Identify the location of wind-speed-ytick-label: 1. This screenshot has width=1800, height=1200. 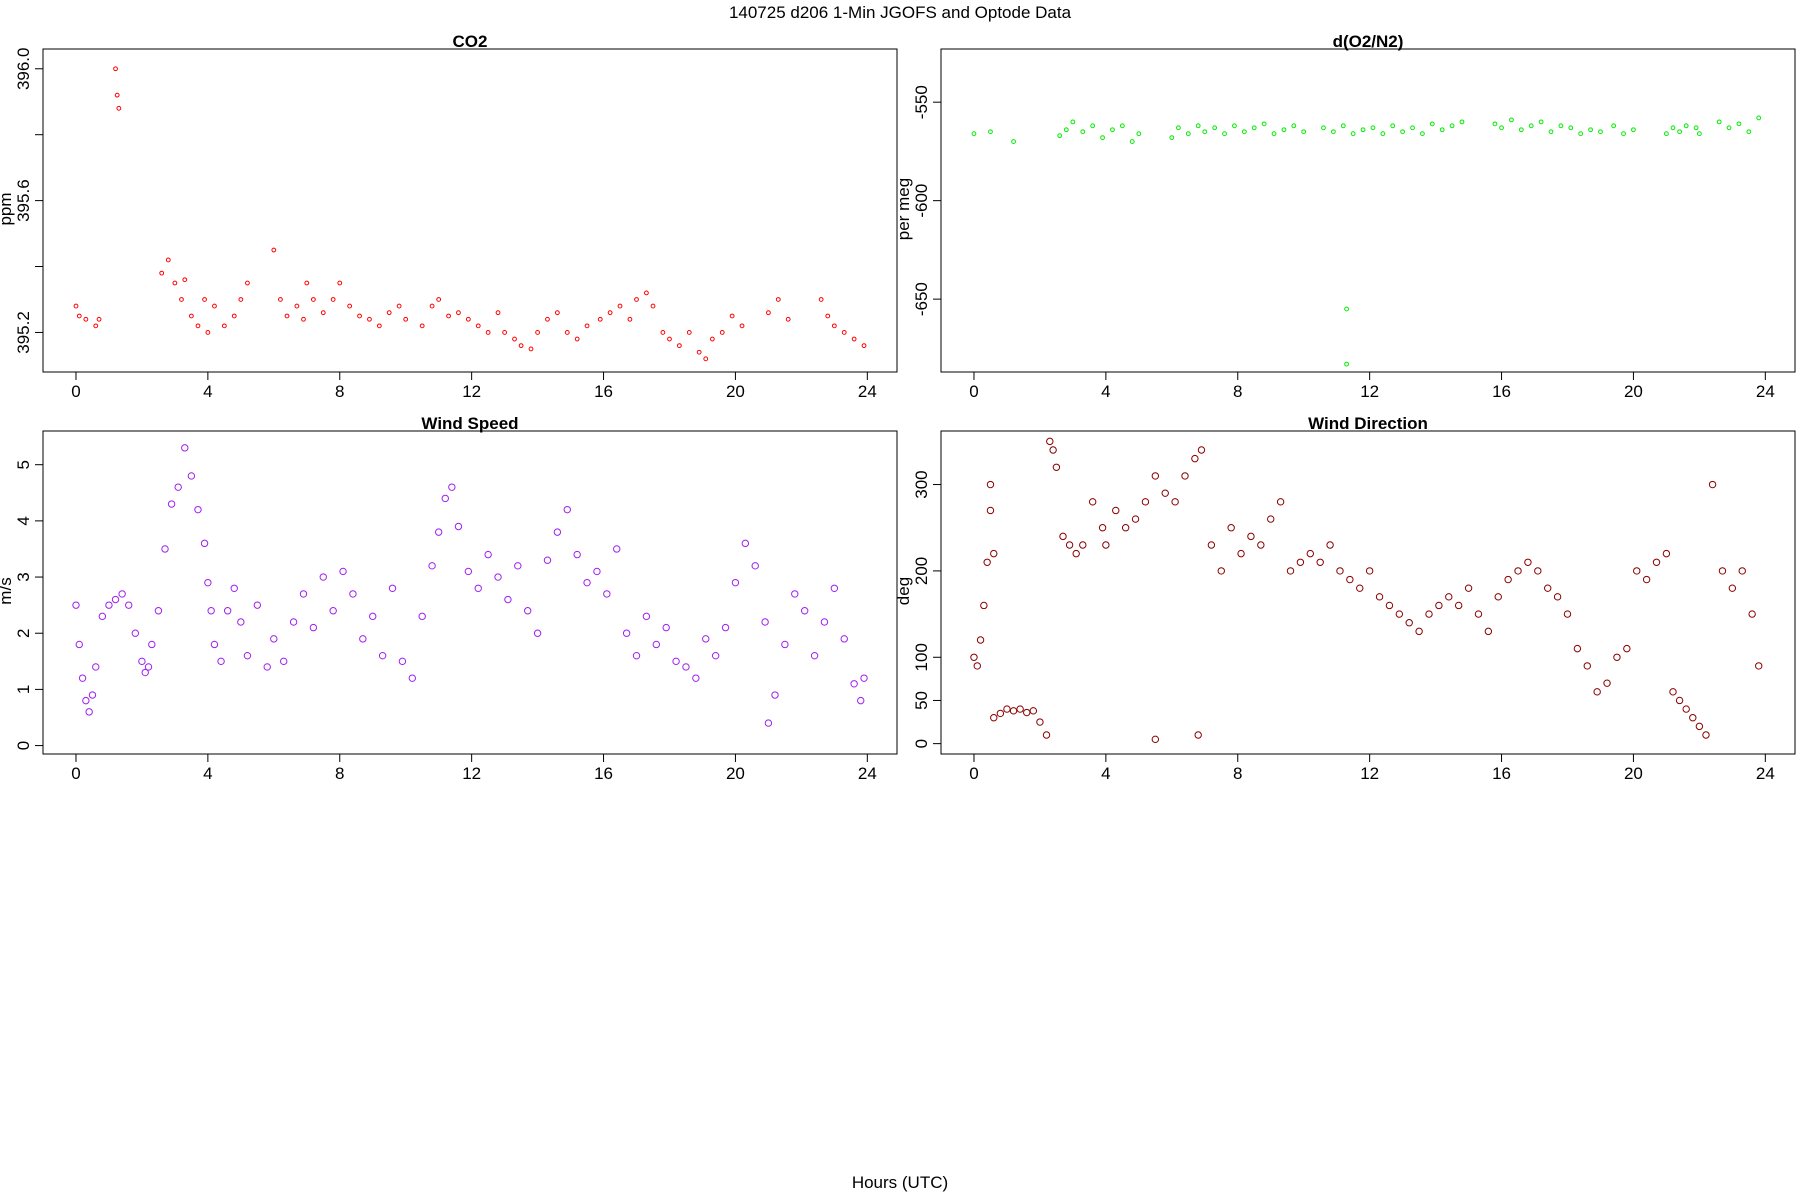
(23, 689).